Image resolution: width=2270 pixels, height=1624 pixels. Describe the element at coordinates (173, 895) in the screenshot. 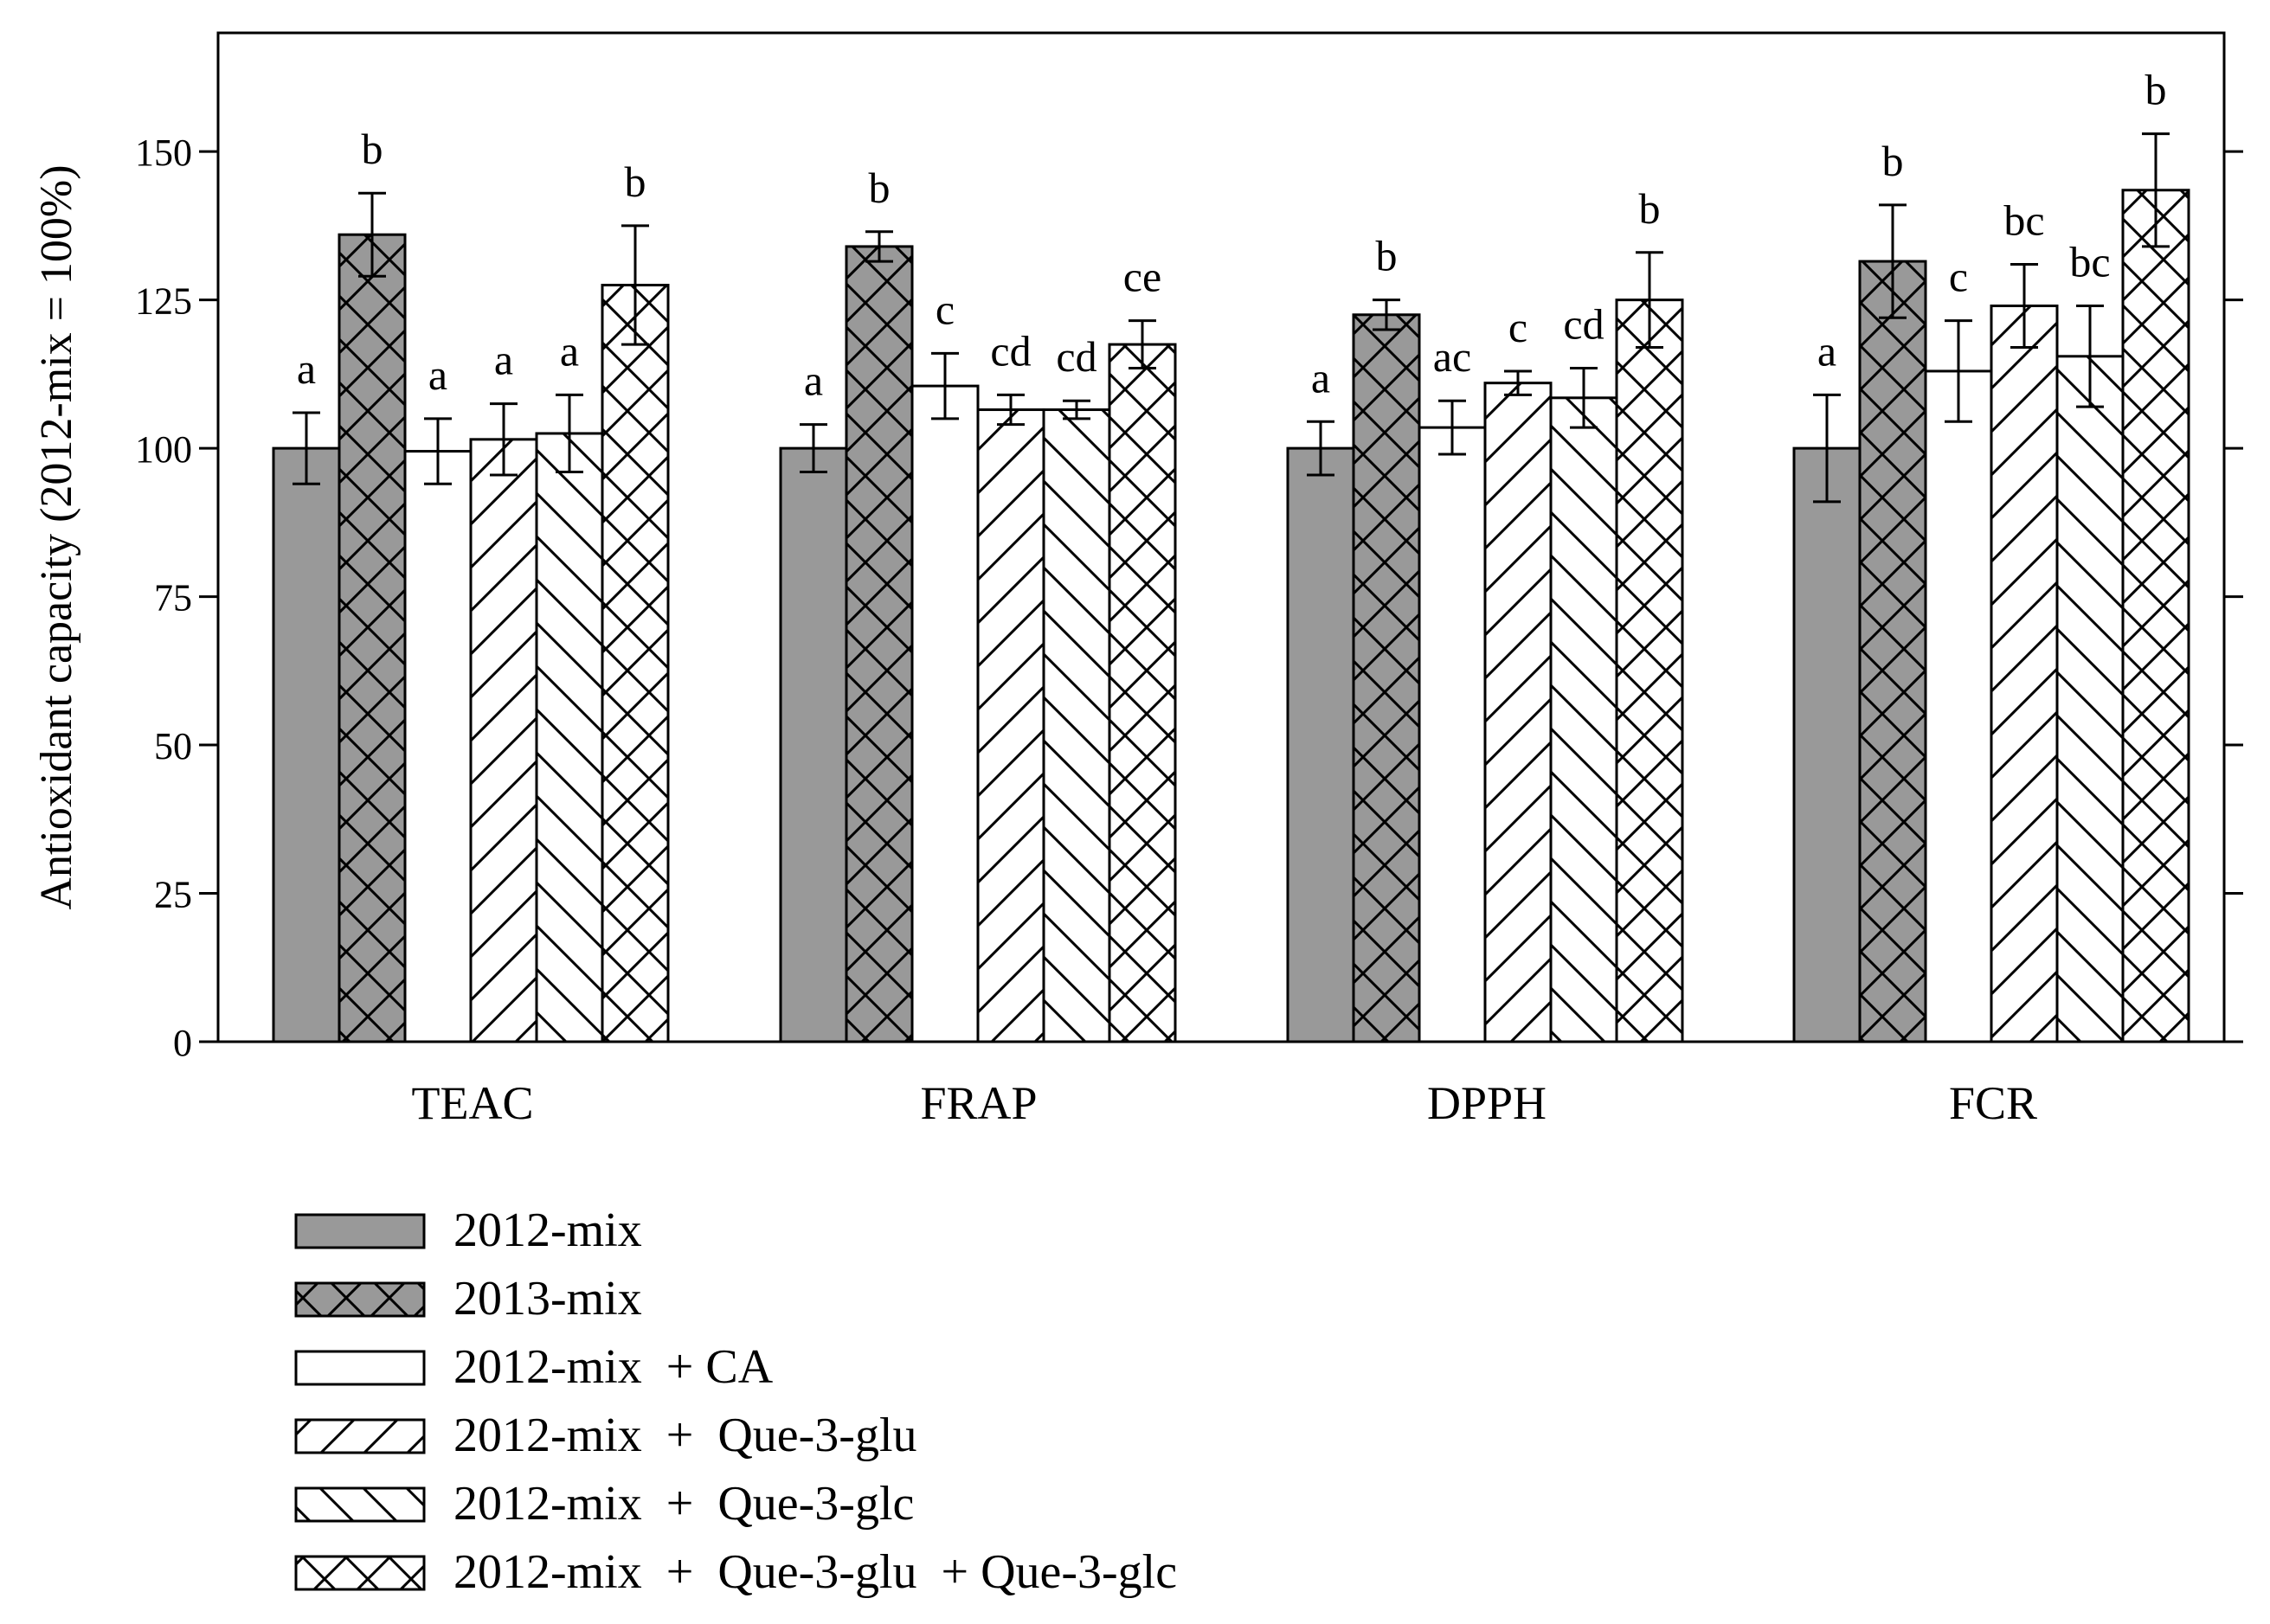

I see `y-tick-label: 25` at that location.